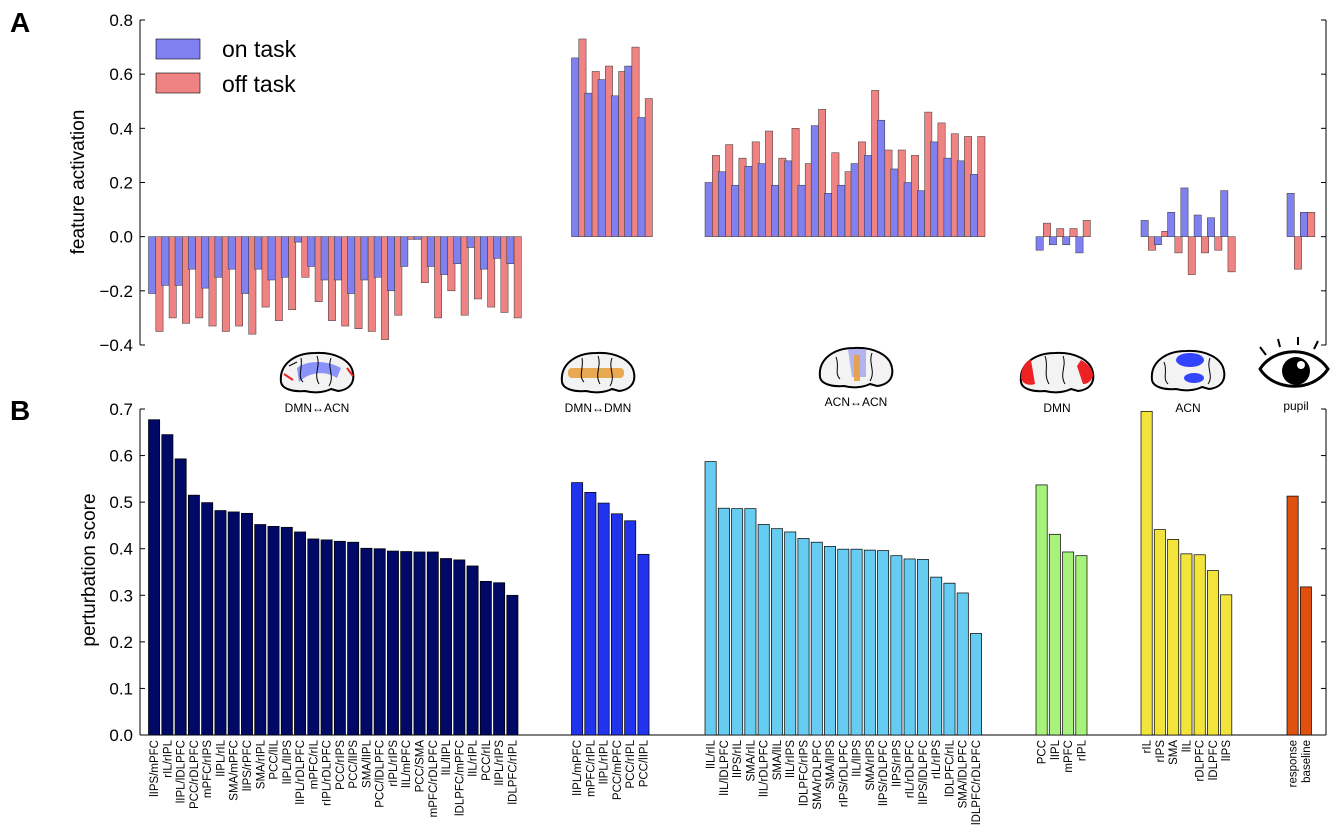 The image size is (1338, 830). What do you see at coordinates (725, 768) in the screenshot?
I see `category-label: lIL/lDLPFC` at bounding box center [725, 768].